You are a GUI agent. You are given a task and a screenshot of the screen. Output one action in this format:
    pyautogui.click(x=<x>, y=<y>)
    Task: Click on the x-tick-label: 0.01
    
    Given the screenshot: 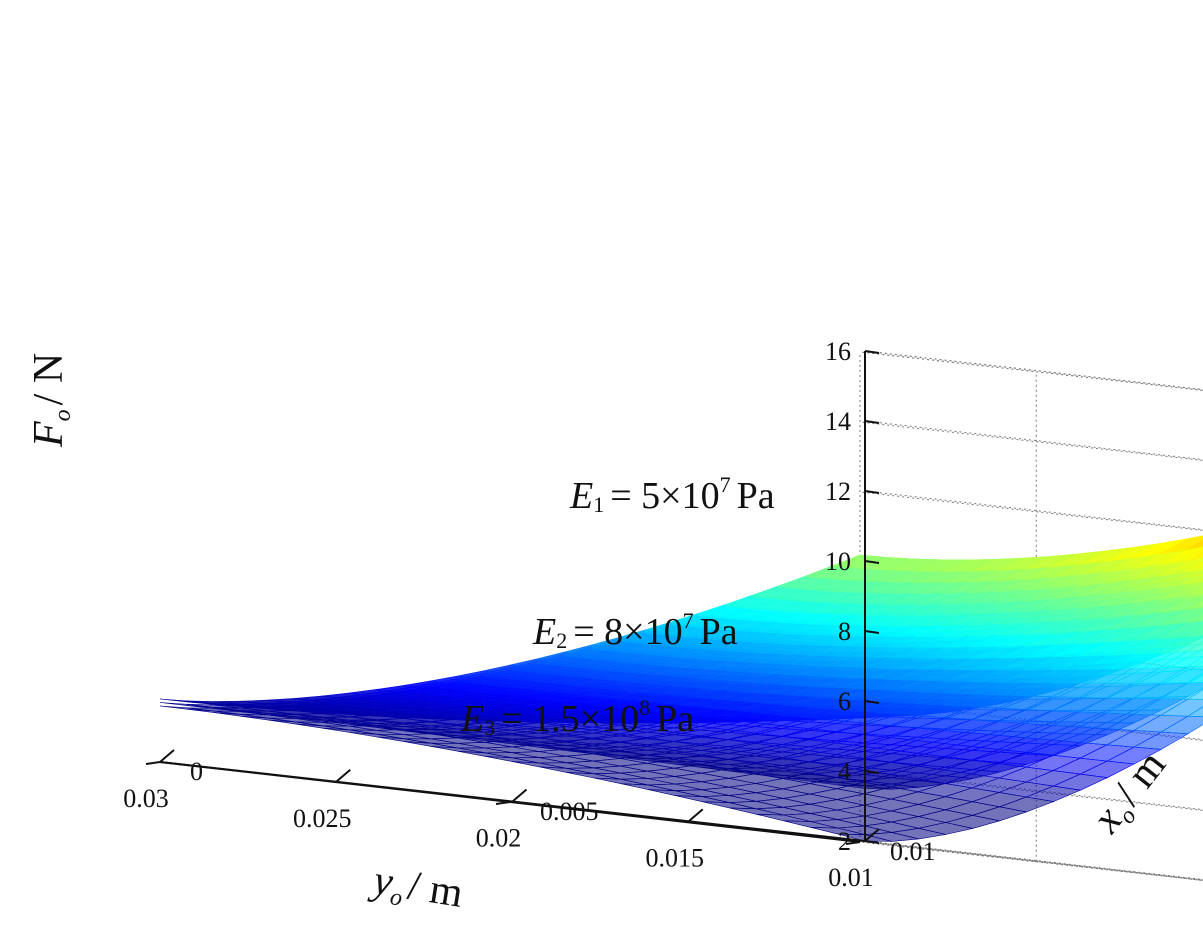 What is the action you would take?
    pyautogui.click(x=913, y=851)
    